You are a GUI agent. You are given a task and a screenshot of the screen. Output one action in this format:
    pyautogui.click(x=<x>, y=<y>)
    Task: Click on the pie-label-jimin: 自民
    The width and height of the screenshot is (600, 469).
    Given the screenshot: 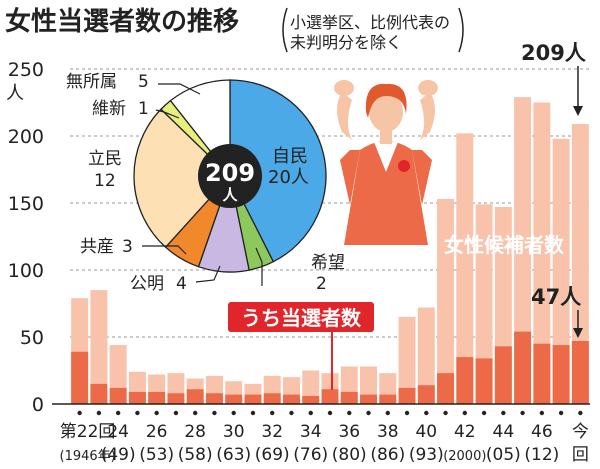 What is the action you would take?
    pyautogui.click(x=290, y=156)
    